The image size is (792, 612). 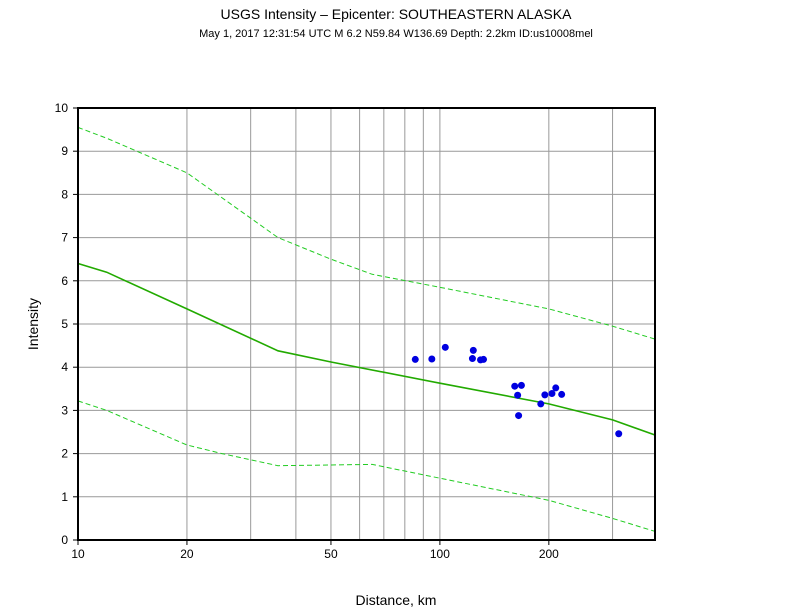 What do you see at coordinates (33, 324) in the screenshot?
I see `y-axis-label: Intensity` at bounding box center [33, 324].